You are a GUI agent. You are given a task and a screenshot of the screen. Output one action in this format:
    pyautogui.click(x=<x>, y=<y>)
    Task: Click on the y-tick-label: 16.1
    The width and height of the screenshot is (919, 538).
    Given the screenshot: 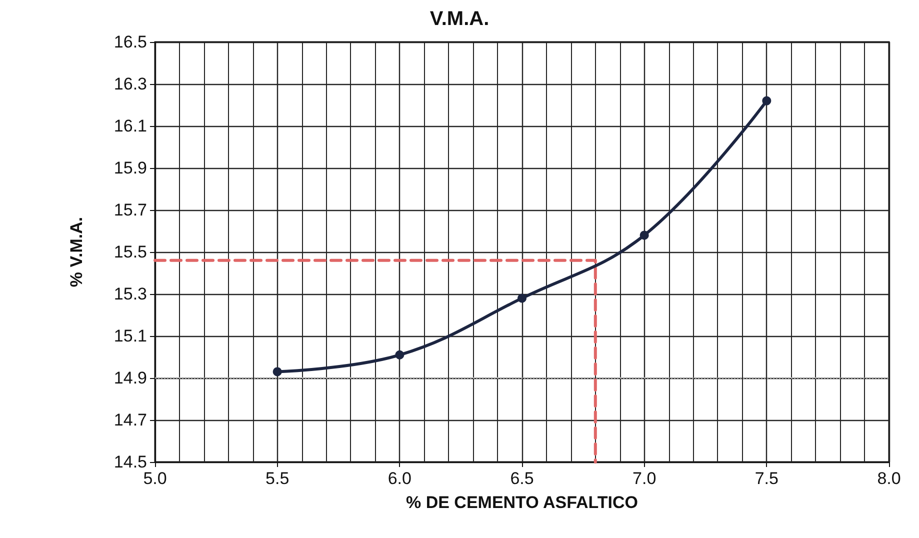 What is the action you would take?
    pyautogui.click(x=130, y=126)
    